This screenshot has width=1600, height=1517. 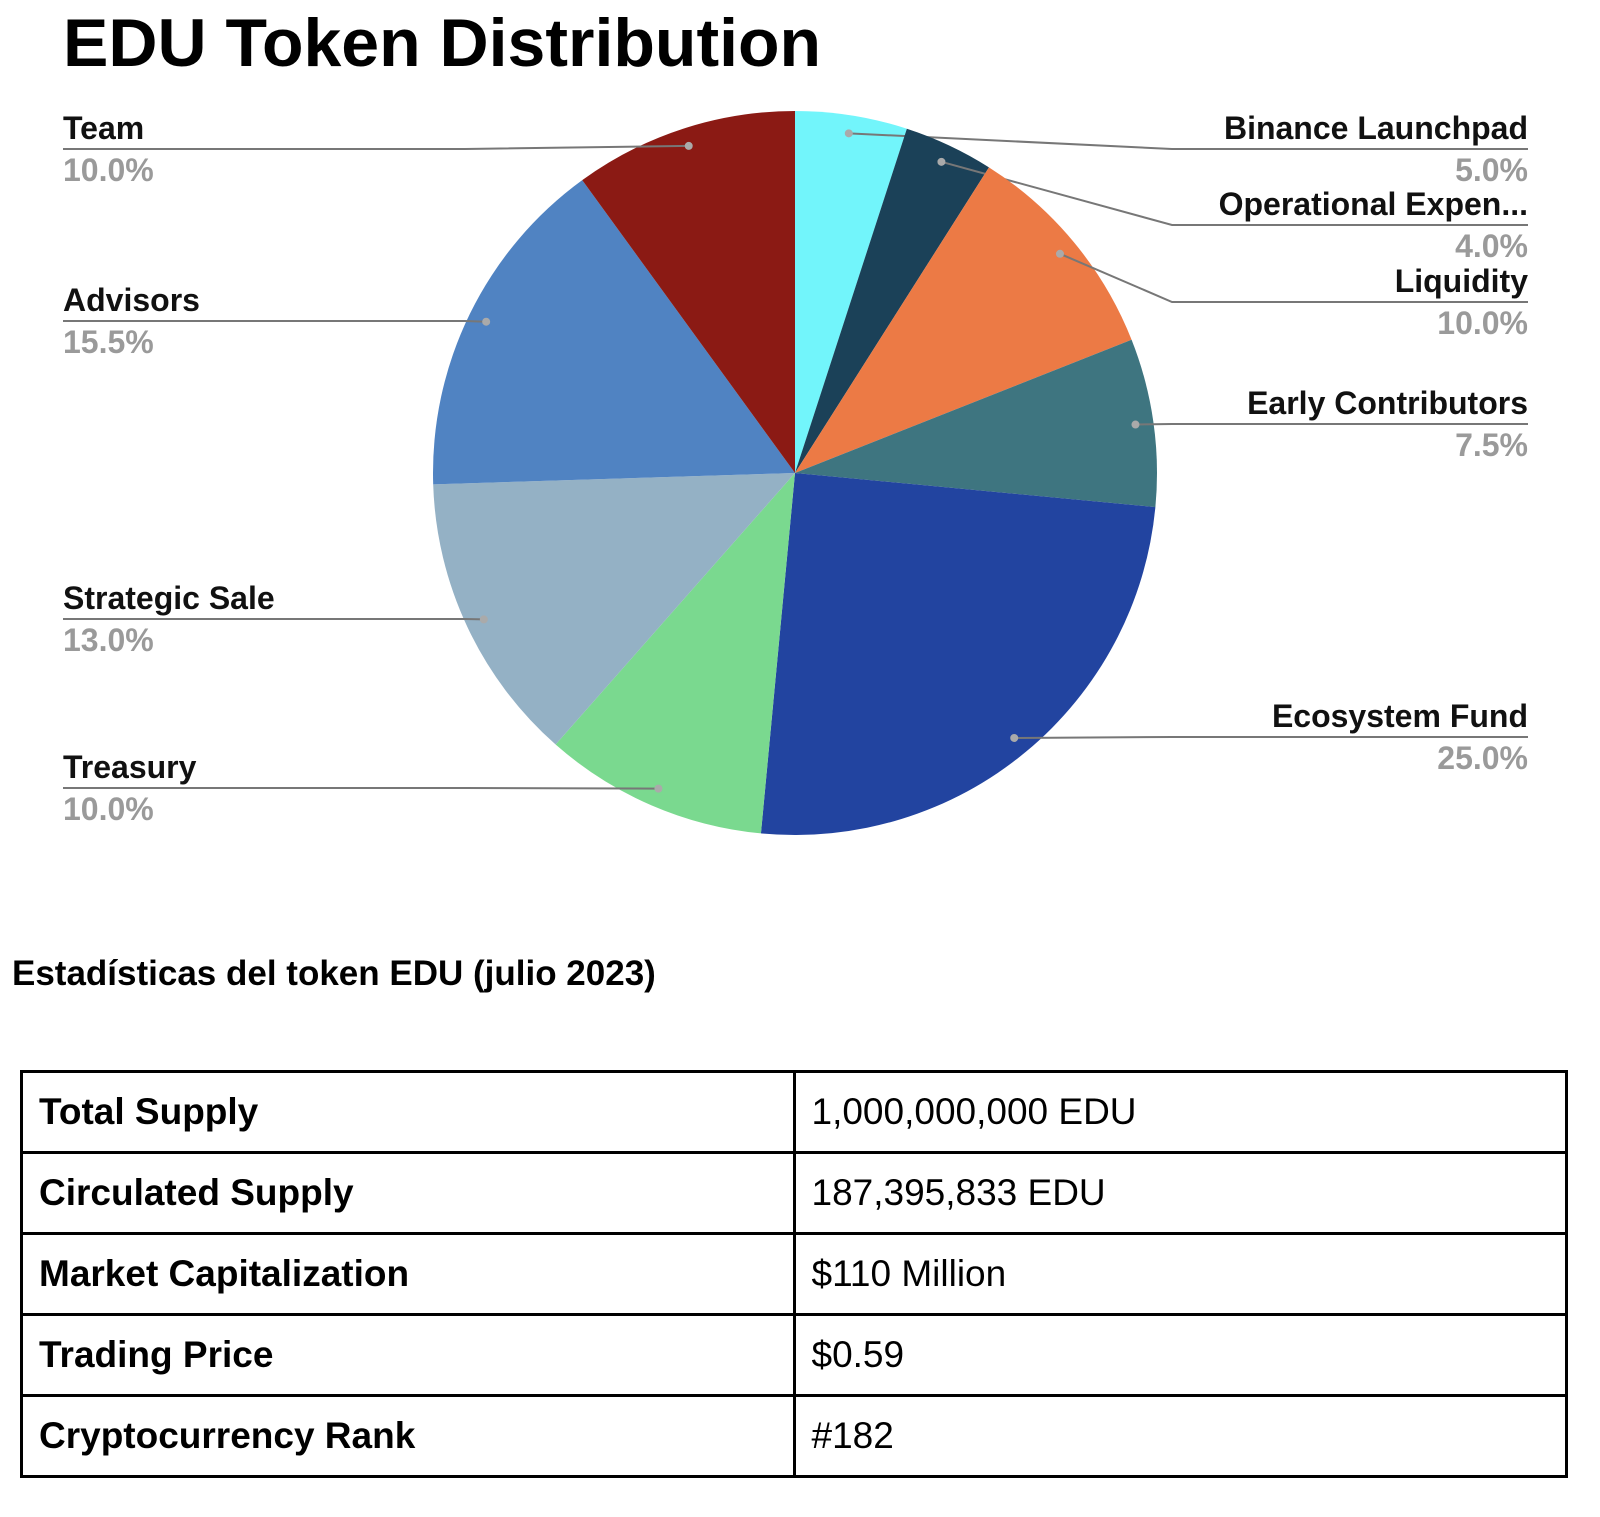 I want to click on stat-name: Market Capitalization, so click(x=408, y=1274).